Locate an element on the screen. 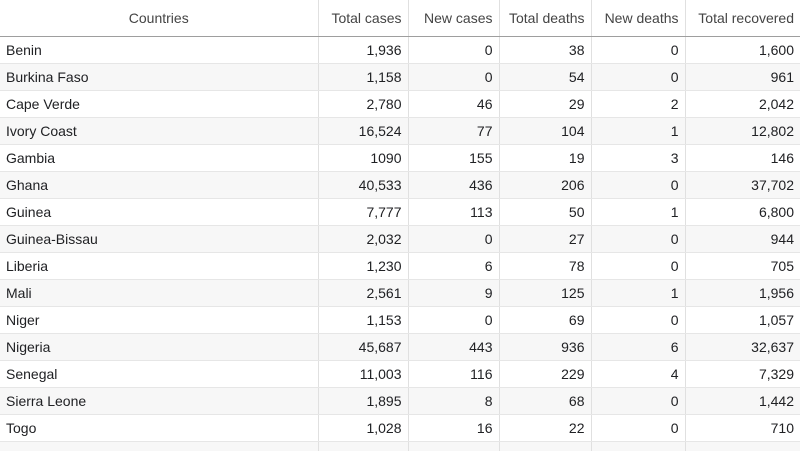 This screenshot has width=800, height=451. header-total-recovered: Total recovered is located at coordinates (742, 18).